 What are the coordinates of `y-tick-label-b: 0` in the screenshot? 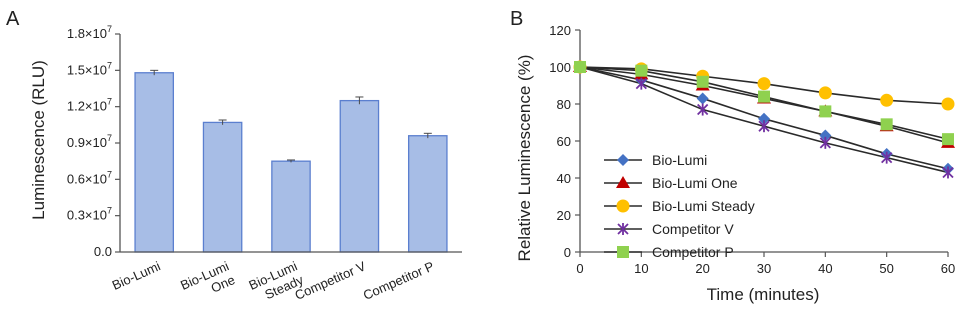 It's located at (567, 252).